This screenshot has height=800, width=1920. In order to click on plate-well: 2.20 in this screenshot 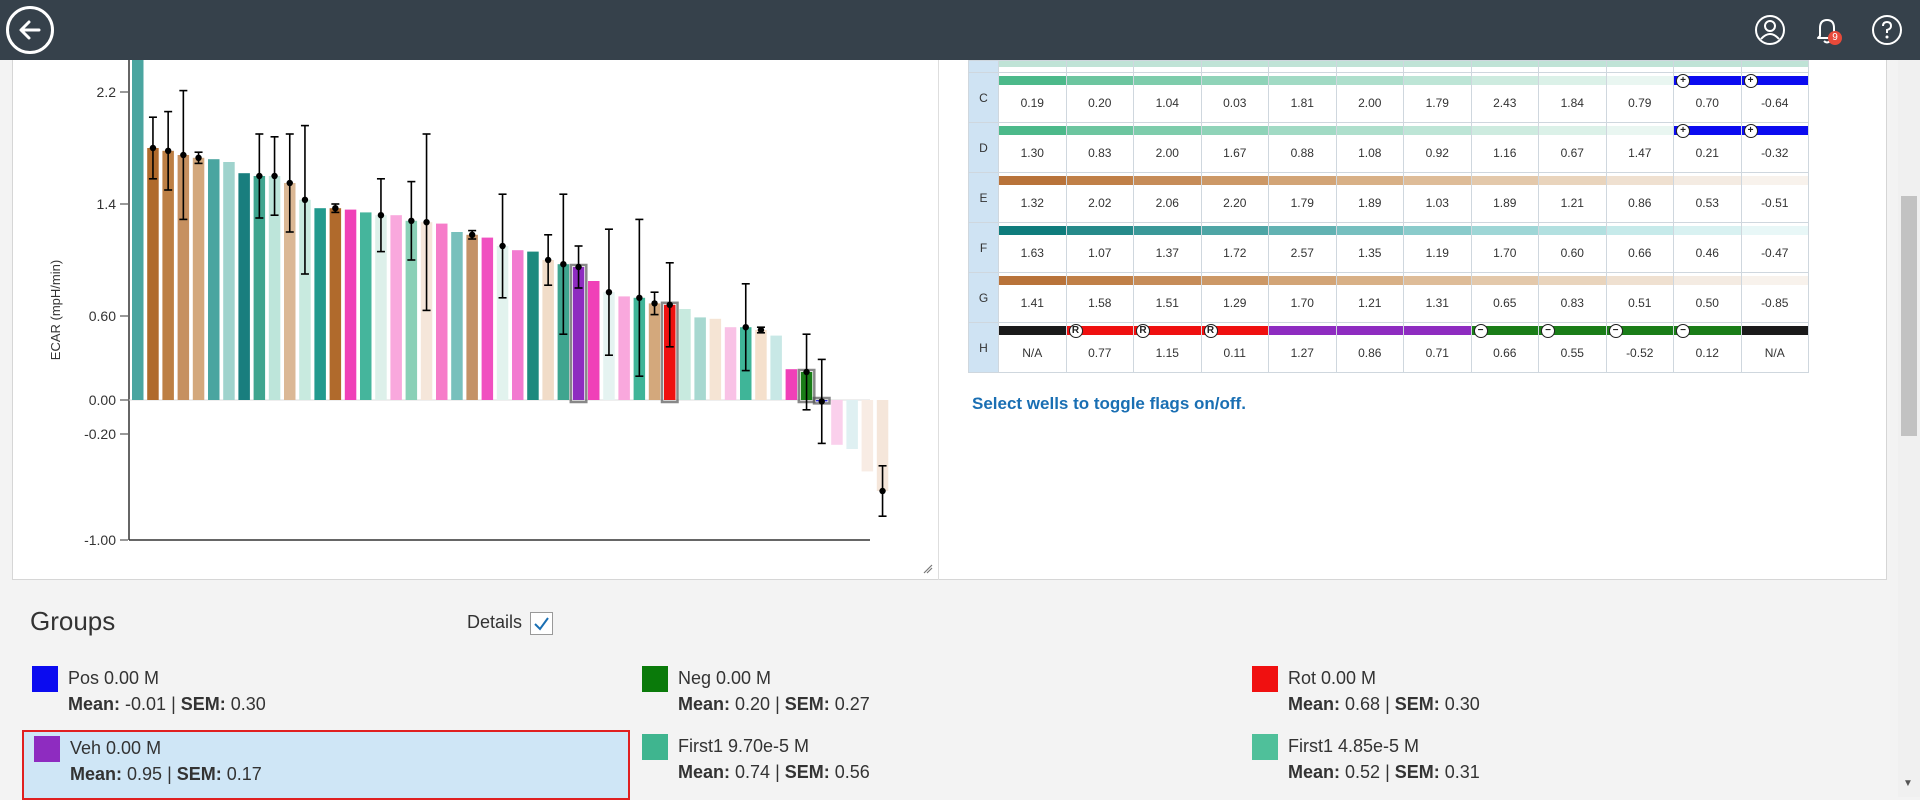, I will do `click(1234, 197)`.